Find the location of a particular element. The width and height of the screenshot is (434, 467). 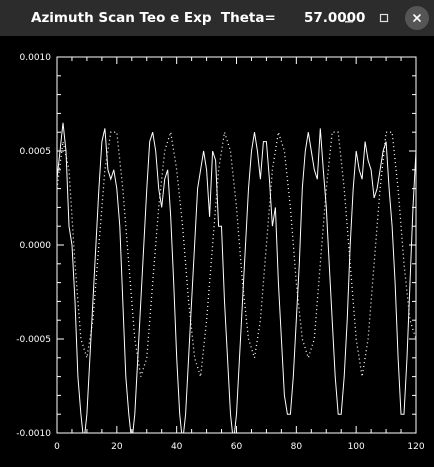

window-title: Azimuth Scan Teo e Exp Theta= 57.0000 is located at coordinates (198, 18).